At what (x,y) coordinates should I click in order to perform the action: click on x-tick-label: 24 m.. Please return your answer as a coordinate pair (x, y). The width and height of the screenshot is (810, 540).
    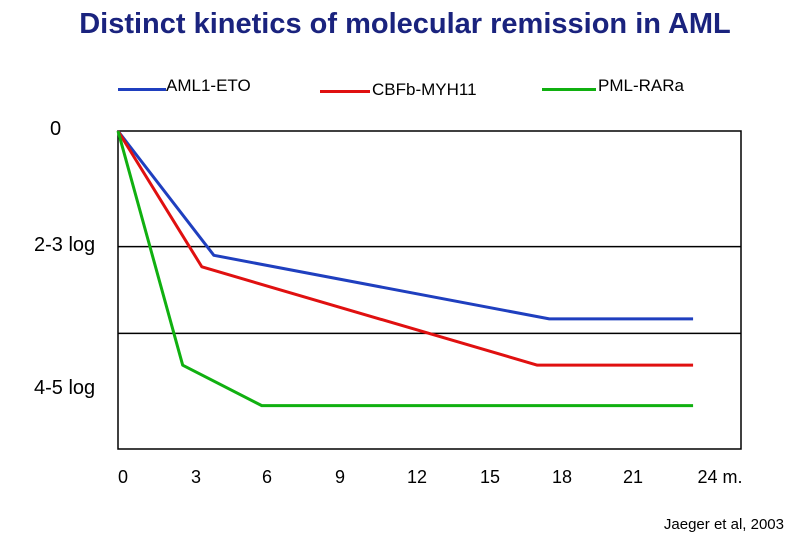
    Looking at the image, I should click on (720, 477).